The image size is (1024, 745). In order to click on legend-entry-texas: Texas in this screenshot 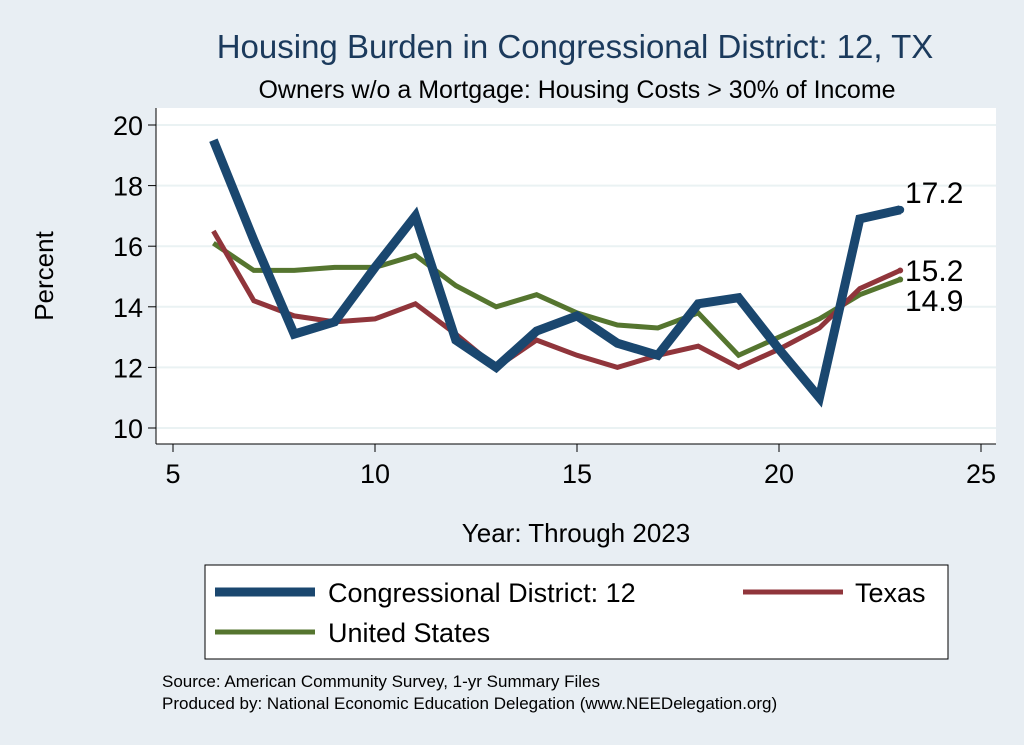, I will do `click(834, 593)`.